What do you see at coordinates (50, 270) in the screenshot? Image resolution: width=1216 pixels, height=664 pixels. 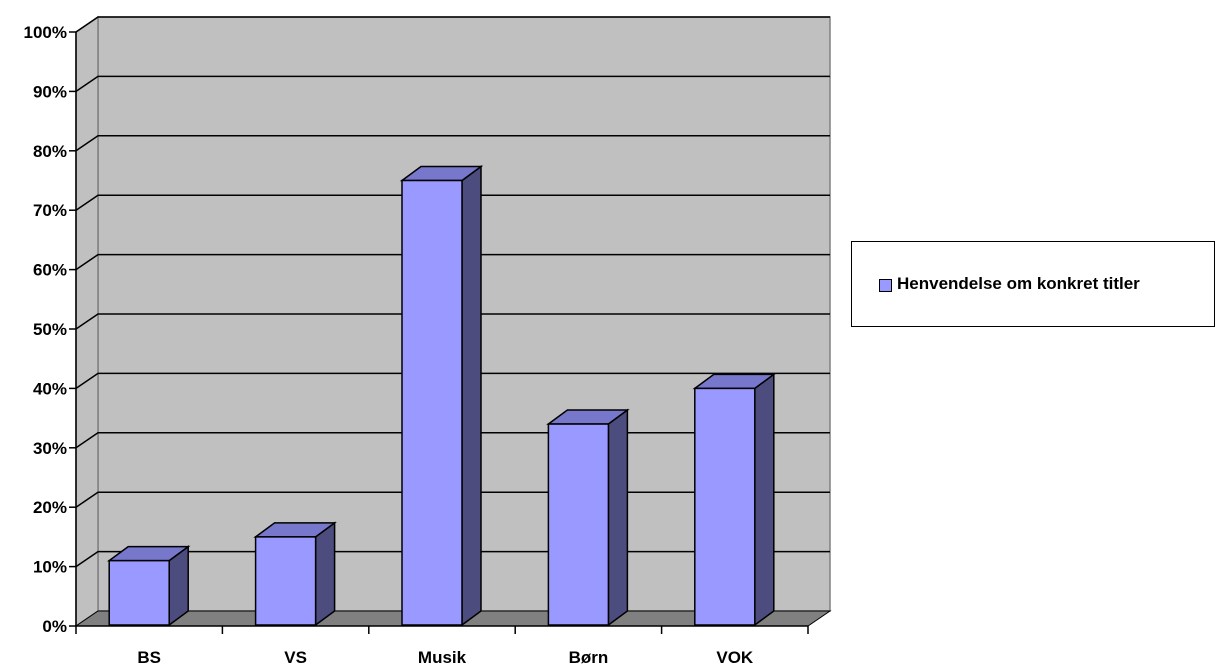 I see `y-tick-label: 60%` at bounding box center [50, 270].